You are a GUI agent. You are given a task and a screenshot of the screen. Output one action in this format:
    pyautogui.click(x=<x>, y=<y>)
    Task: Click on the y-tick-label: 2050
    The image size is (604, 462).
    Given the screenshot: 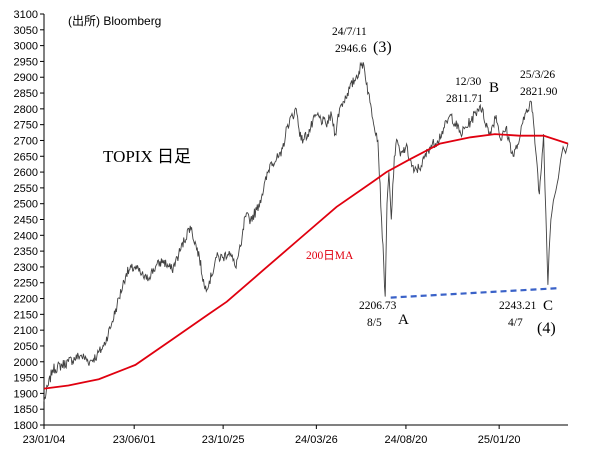 What is the action you would take?
    pyautogui.click(x=26, y=347)
    